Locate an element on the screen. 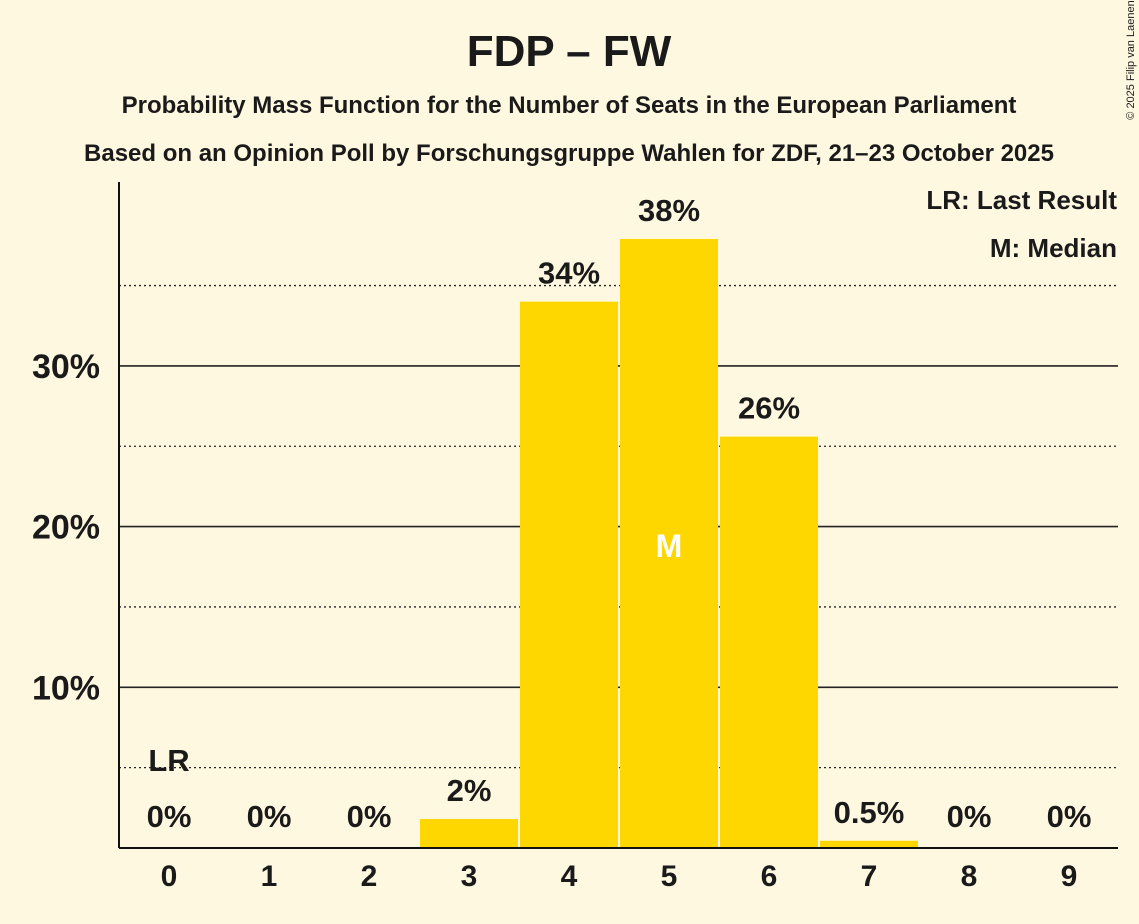 Image resolution: width=1139 pixels, height=924 pixels. x-tick-label: 8 is located at coordinates (969, 876).